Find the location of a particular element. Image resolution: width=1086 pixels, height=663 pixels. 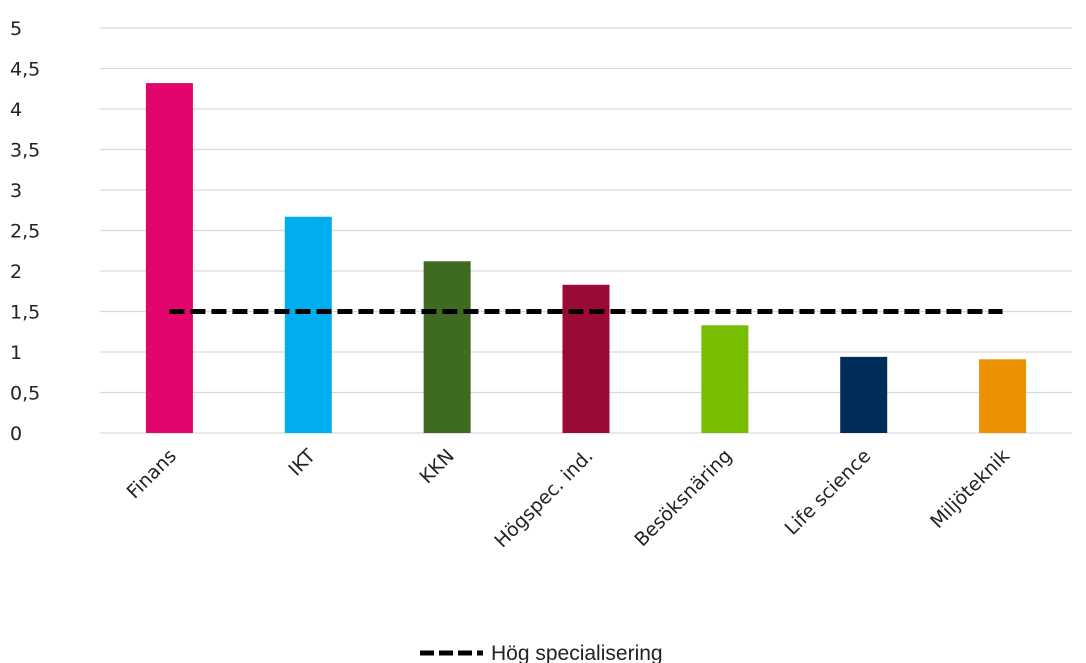

x-tick-label: Finans is located at coordinates (152, 474).